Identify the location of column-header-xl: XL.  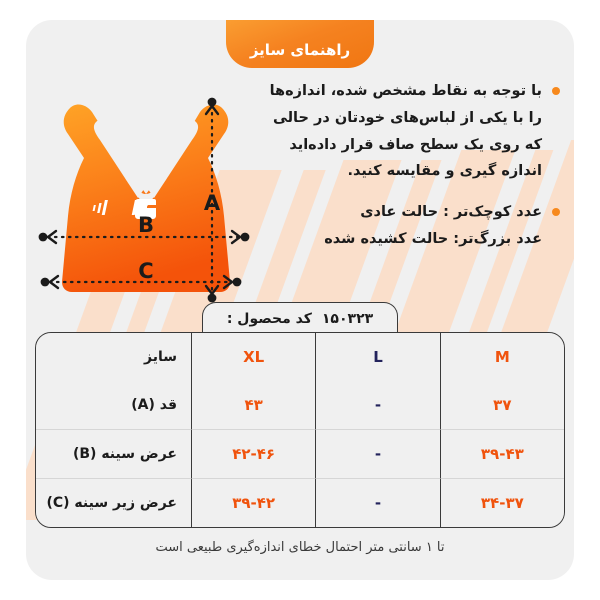
(253, 357).